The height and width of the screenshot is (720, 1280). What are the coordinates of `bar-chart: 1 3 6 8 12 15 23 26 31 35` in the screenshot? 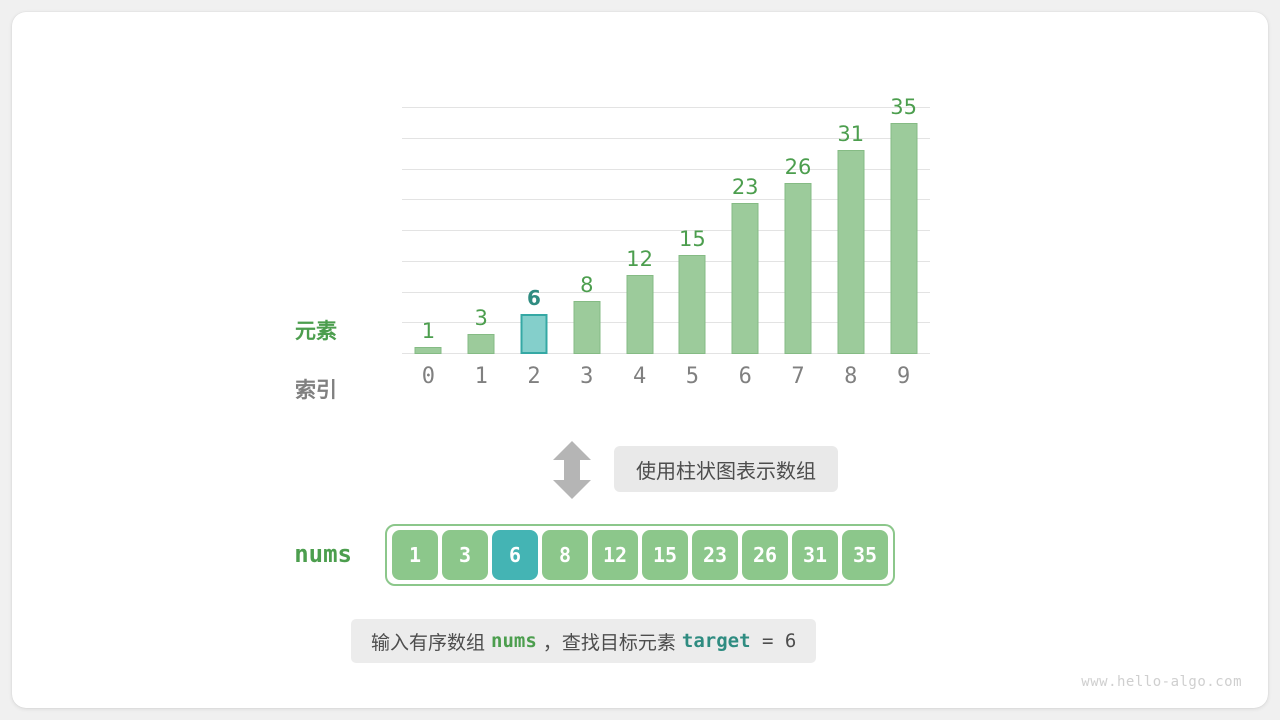 It's located at (666, 224).